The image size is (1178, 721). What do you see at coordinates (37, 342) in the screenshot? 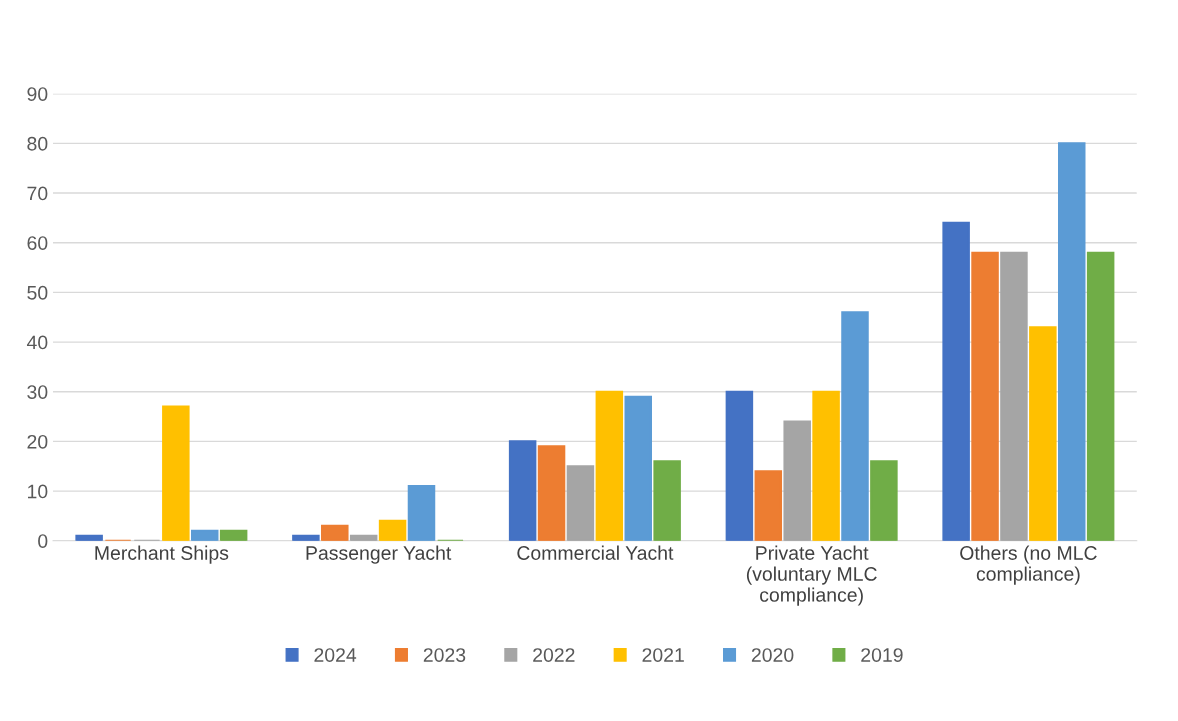
I see `y-tick-label: 40` at bounding box center [37, 342].